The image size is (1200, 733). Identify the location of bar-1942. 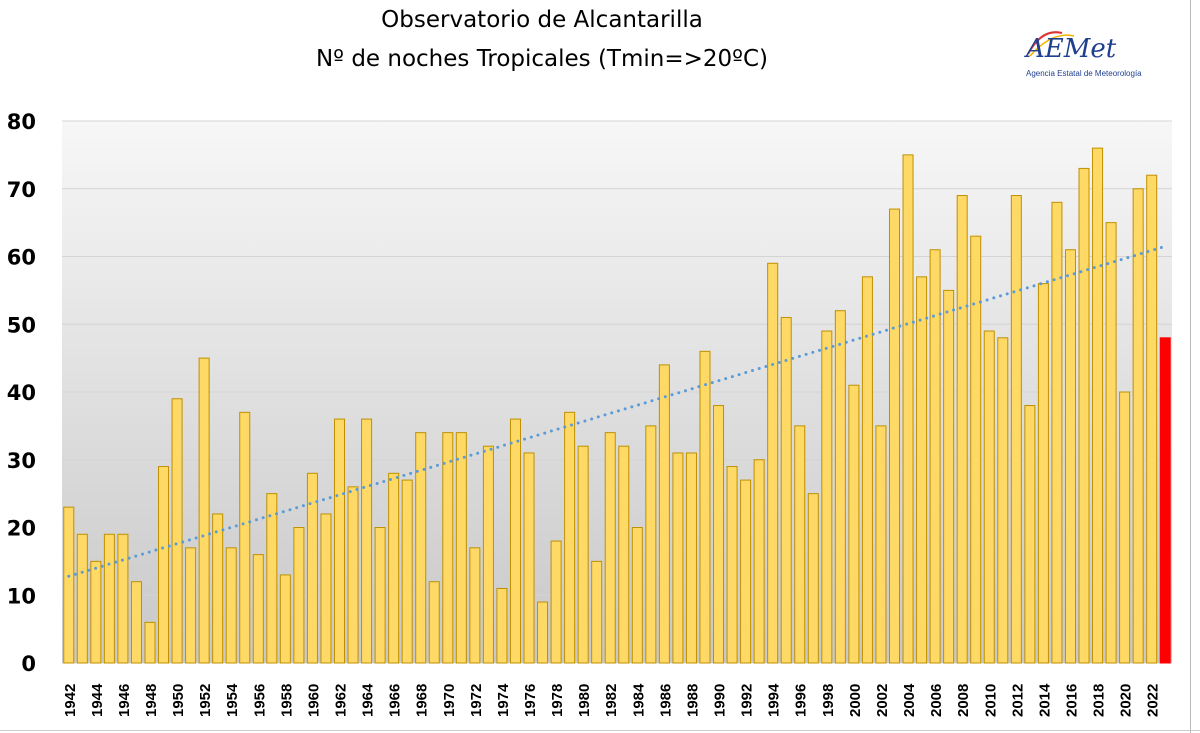
(69, 585).